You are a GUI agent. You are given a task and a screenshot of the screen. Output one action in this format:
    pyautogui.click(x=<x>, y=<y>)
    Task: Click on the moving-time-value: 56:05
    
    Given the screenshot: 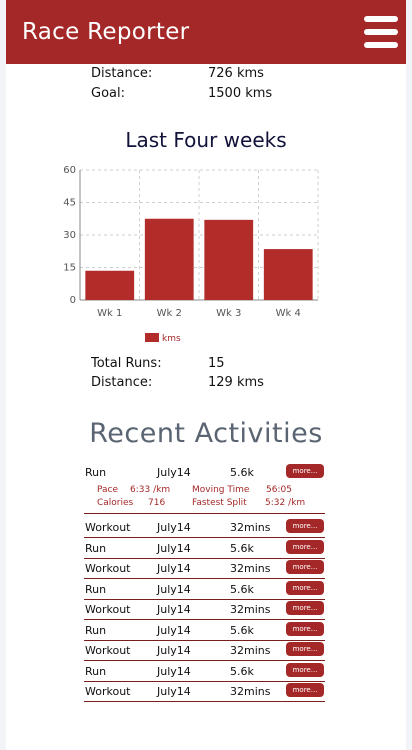 What is the action you would take?
    pyautogui.click(x=279, y=490)
    